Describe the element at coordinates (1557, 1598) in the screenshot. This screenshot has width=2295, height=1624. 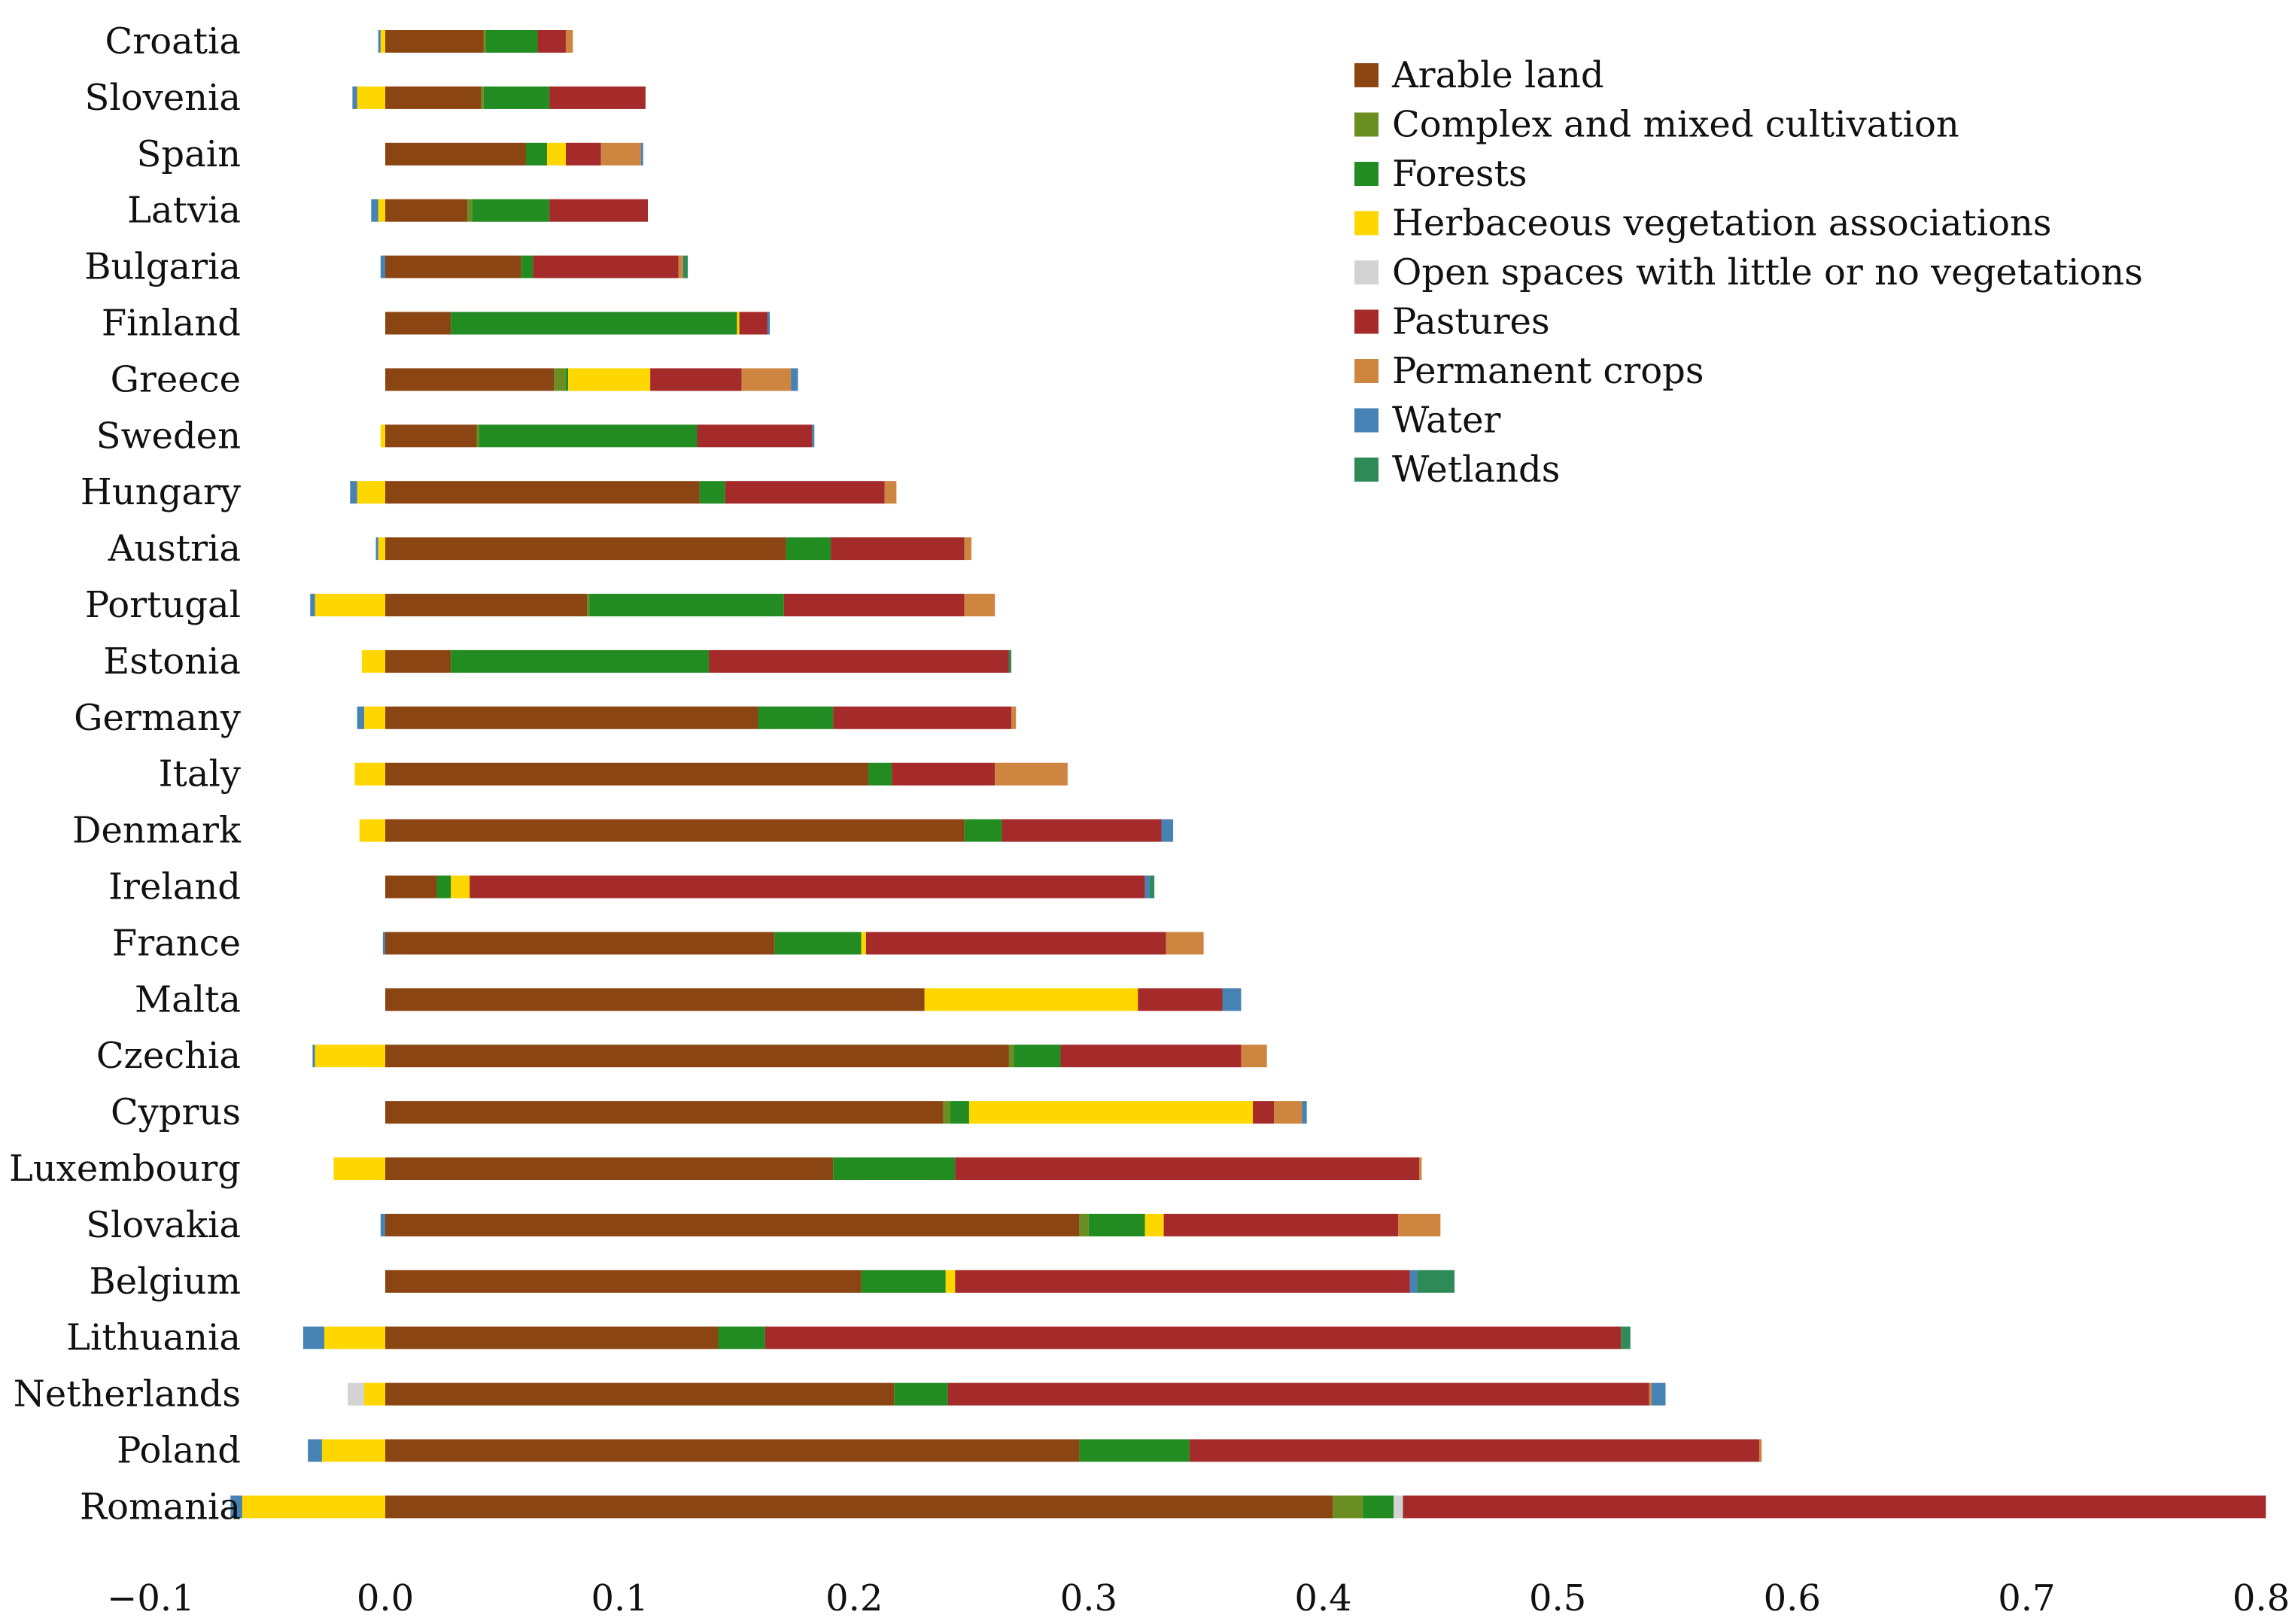
I see `x-tick-label: 0.5` at that location.